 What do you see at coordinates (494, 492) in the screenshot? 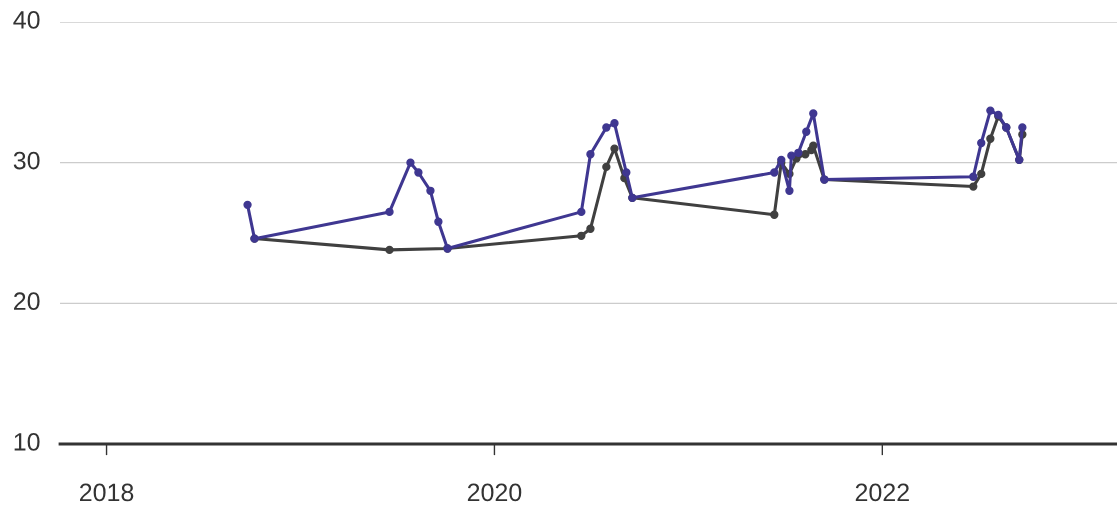
I see `x-tick-label: 2020` at bounding box center [494, 492].